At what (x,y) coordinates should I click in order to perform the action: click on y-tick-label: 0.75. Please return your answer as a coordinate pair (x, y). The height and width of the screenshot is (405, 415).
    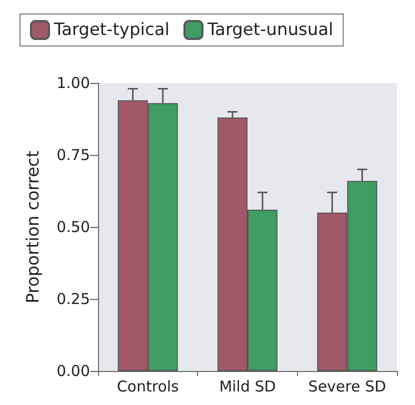
    Looking at the image, I should click on (73, 155).